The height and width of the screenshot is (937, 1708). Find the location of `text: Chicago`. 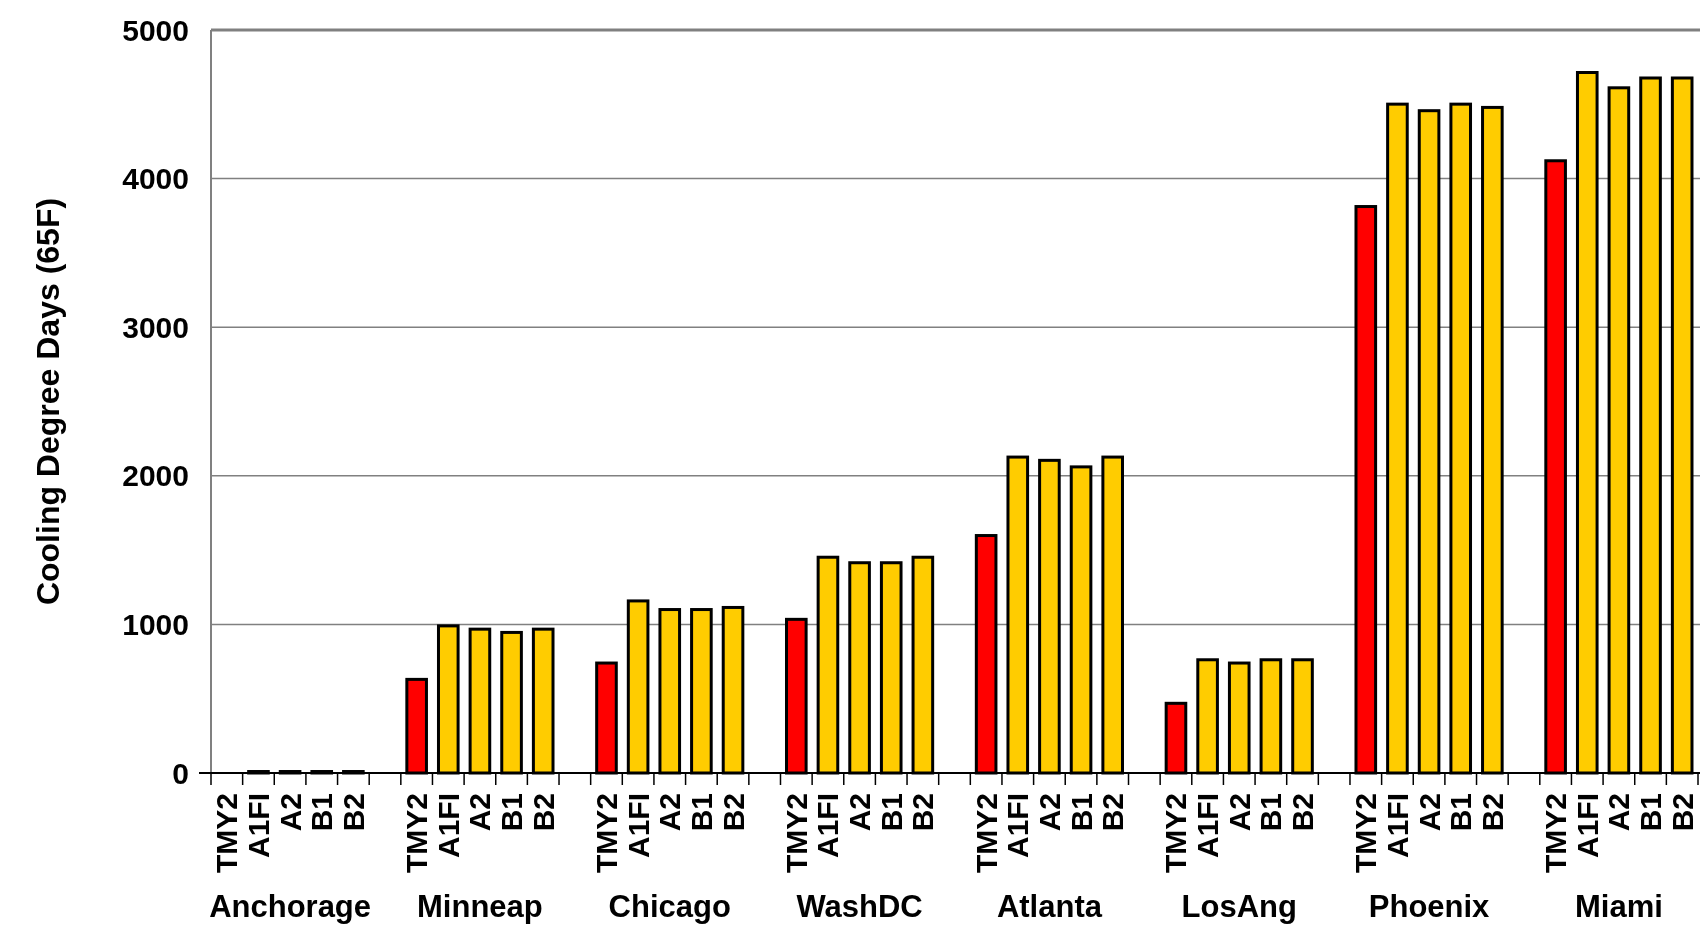

text: Chicago is located at coordinates (669, 906).